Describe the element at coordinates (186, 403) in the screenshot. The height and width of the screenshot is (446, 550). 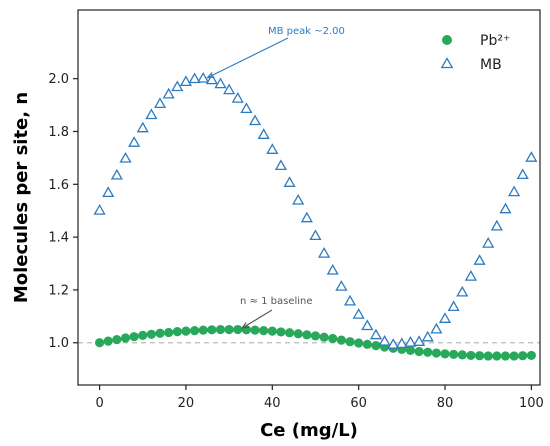
I see `x-tick-label: 20` at that location.